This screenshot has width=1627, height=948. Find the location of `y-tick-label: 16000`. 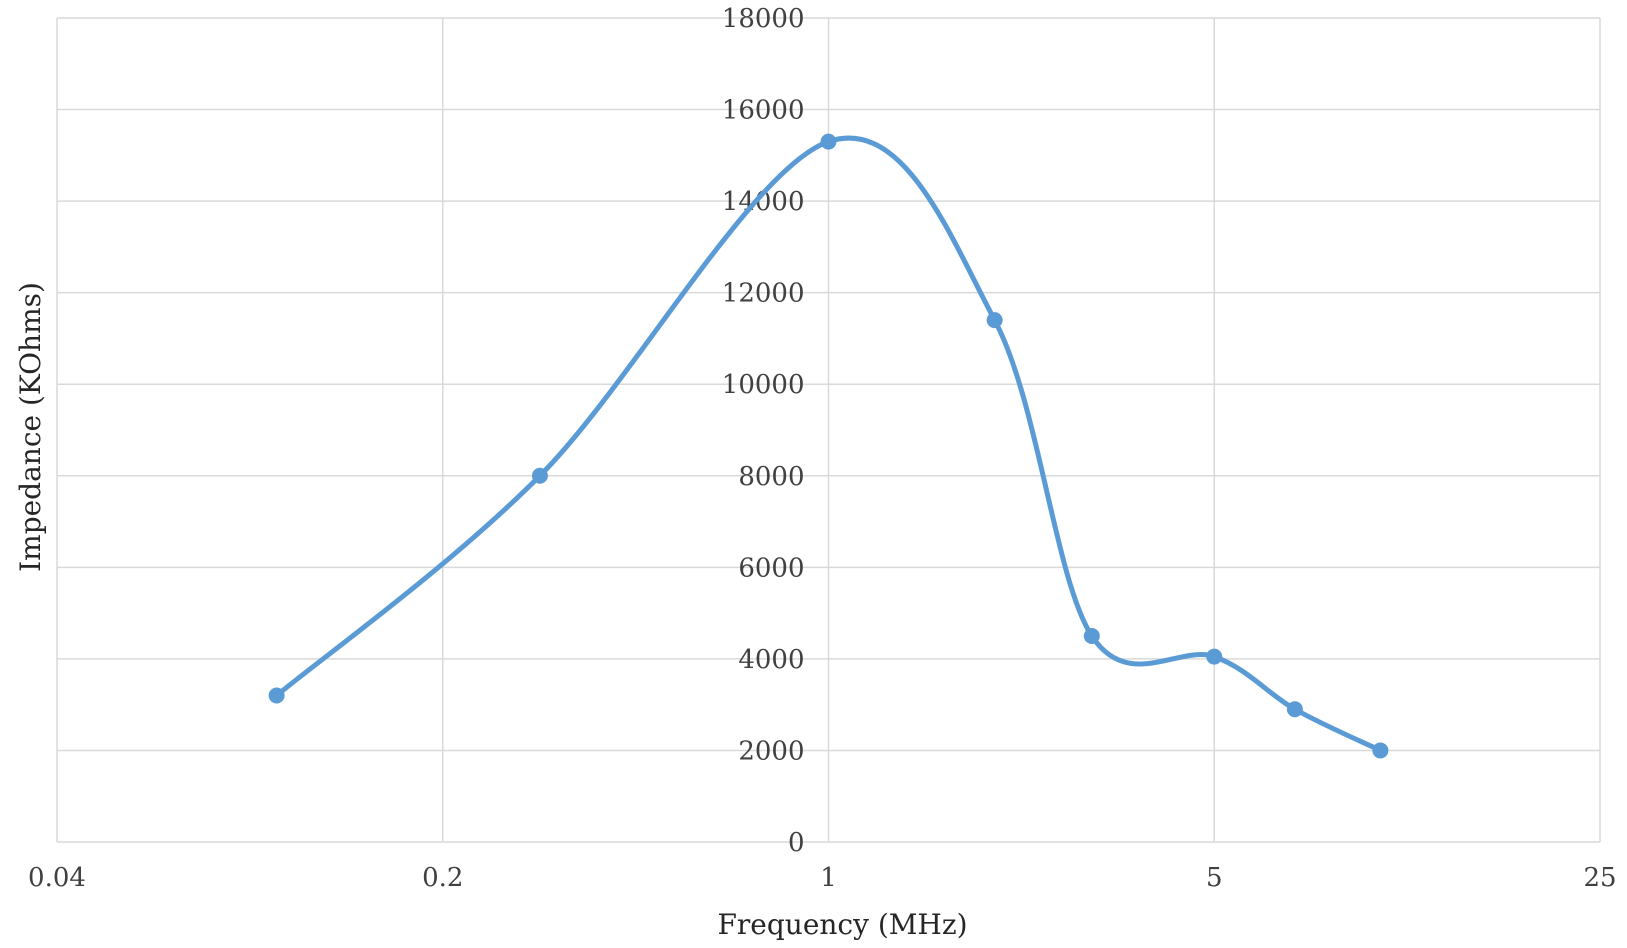

y-tick-label: 16000 is located at coordinates (763, 111).